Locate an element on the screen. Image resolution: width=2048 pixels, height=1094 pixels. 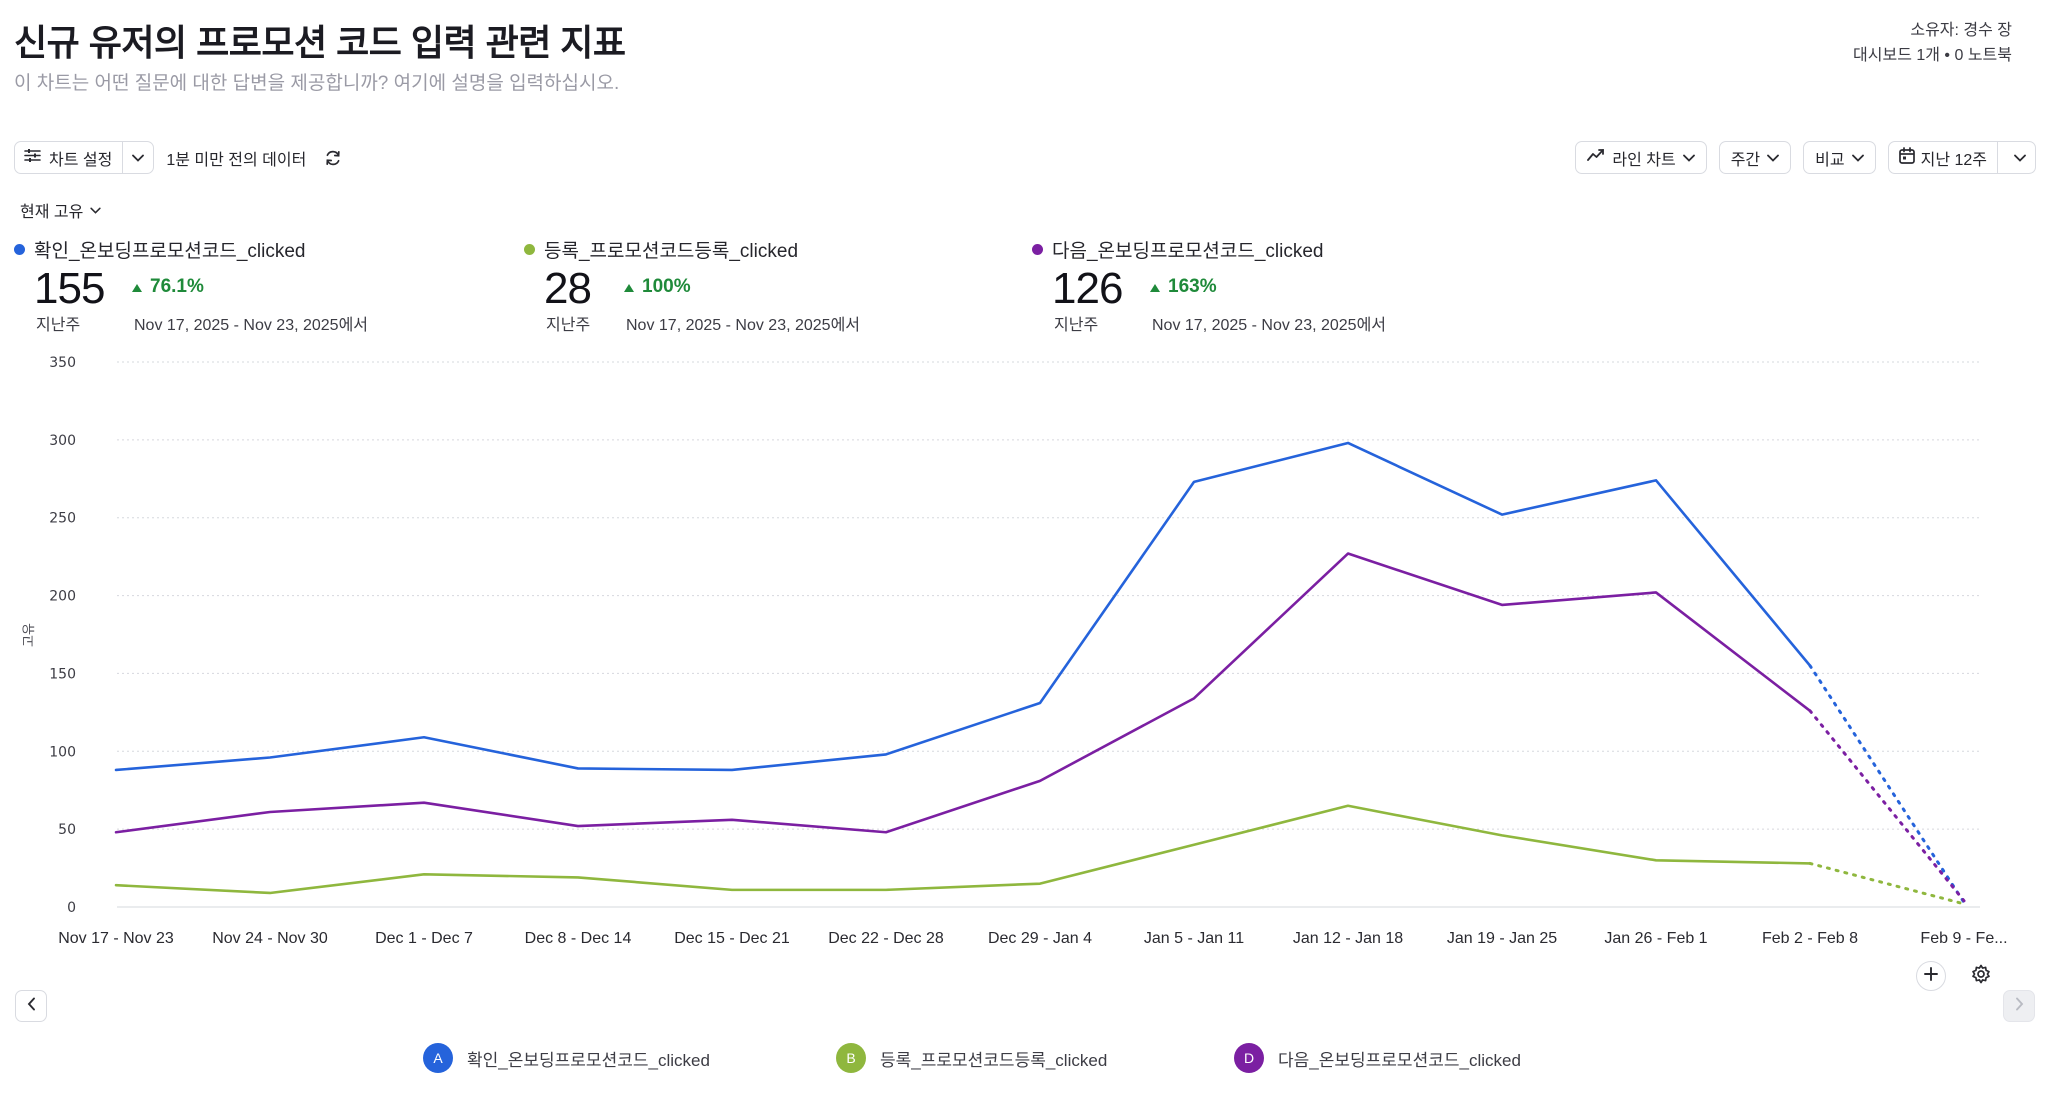
kpi-value: 28 is located at coordinates (568, 288).